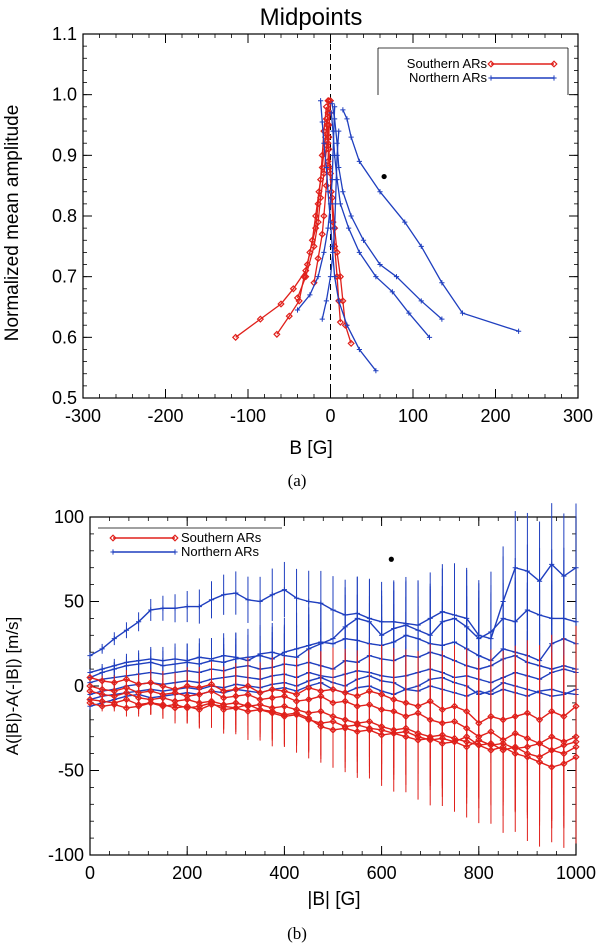  What do you see at coordinates (220, 551) in the screenshot?
I see `chart-b-legend-label: Northern ARs` at bounding box center [220, 551].